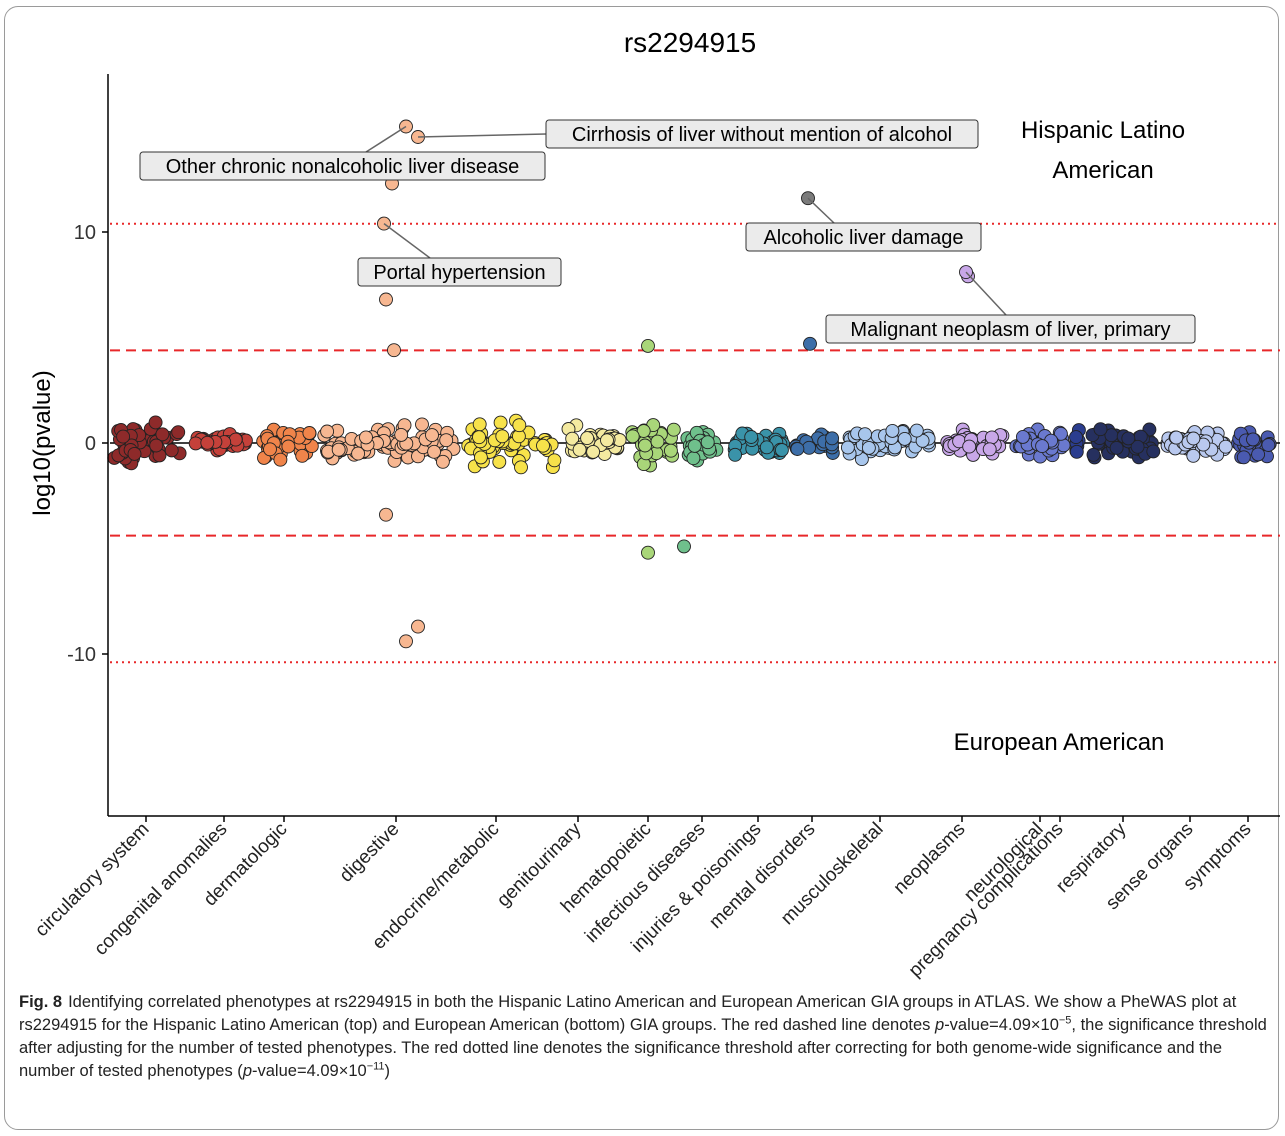 The width and height of the screenshot is (1285, 1136). Describe the element at coordinates (1103, 130) in the screenshot. I see `group-label-top-line1: Hispanic Latino` at that location.